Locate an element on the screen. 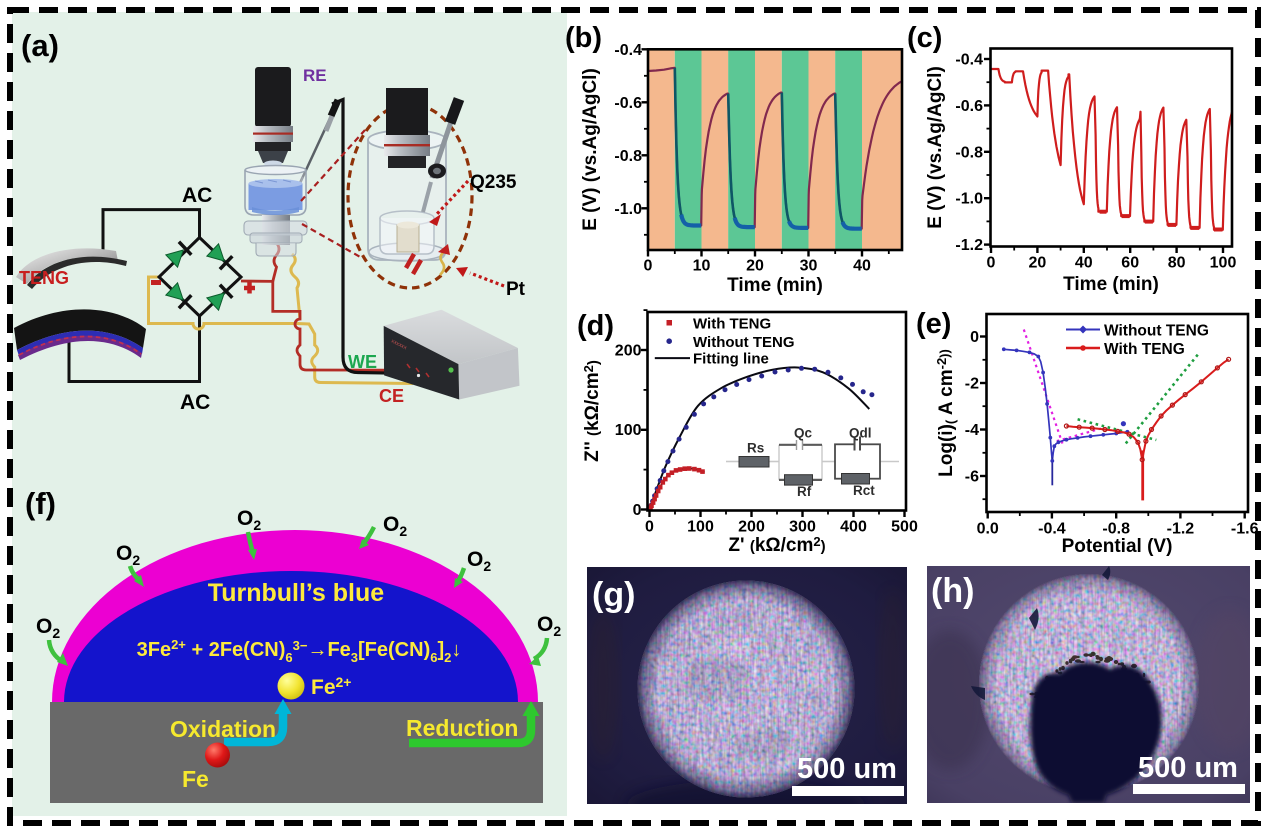 The image size is (1269, 840). svg-text: (f) is located at coordinates (40, 503).